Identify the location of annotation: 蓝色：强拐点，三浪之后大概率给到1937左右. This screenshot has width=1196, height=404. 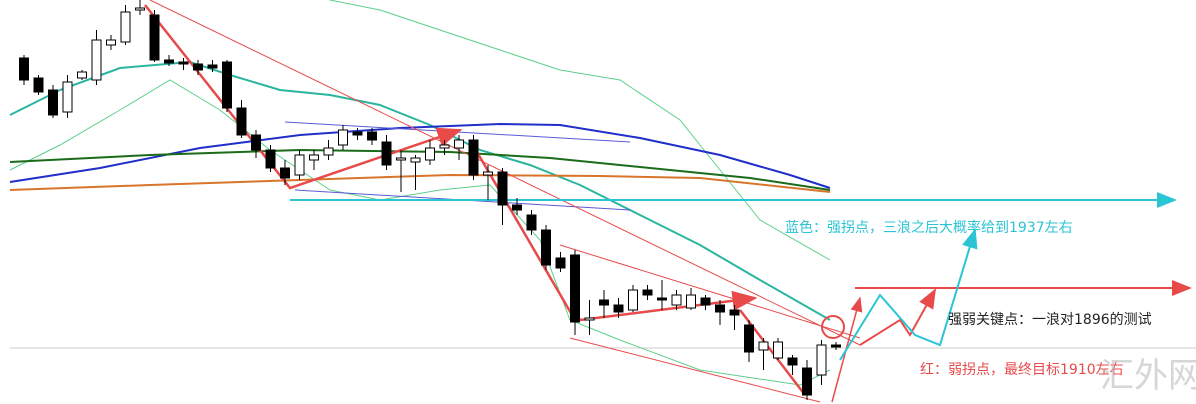
(929, 227).